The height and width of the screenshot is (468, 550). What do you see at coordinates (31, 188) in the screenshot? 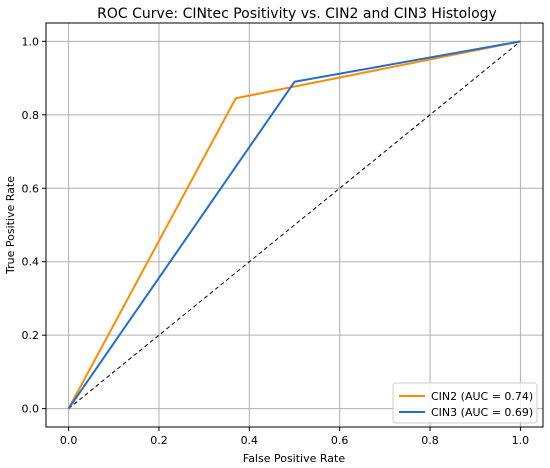
I see `y-tick-label: 0.6` at bounding box center [31, 188].